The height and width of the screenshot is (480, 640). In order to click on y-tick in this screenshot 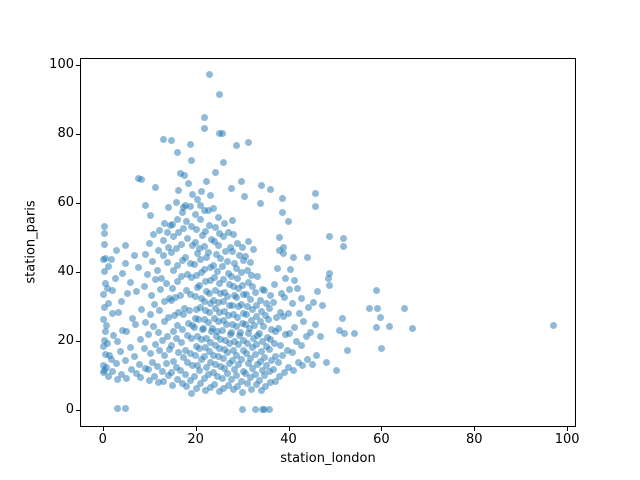, I will do `click(78, 204)`.